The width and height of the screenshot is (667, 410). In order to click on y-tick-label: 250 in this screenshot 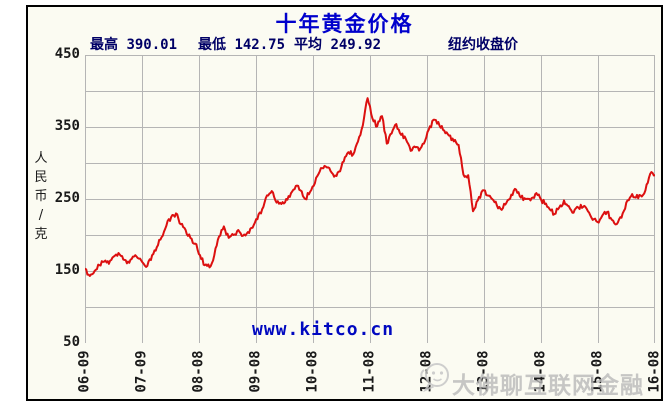, I will do `click(67, 198)`.